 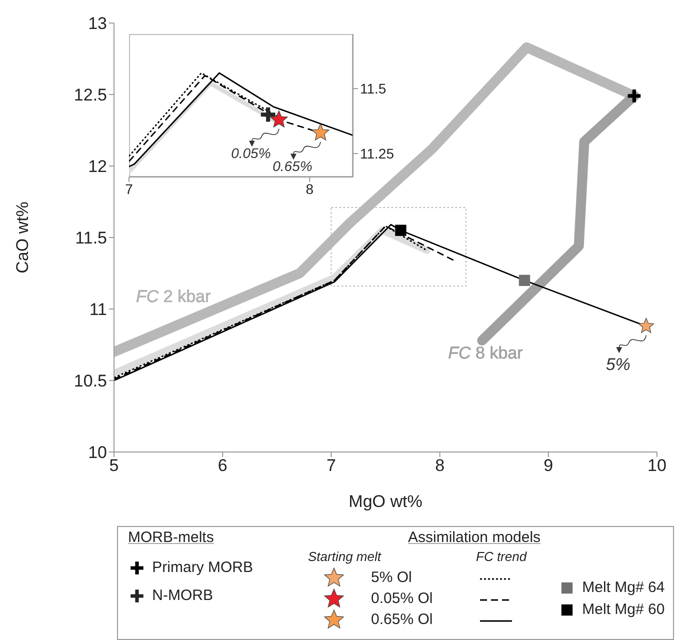 I want to click on legend-label: Melt Mg# 64, so click(x=623, y=587).